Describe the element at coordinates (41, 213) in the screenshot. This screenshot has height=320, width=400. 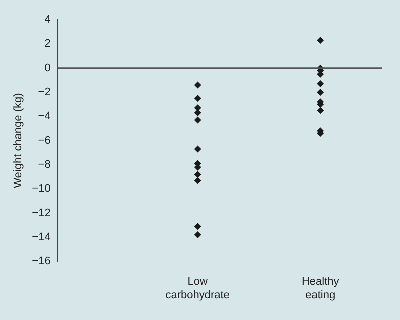
I see `y-tick-label: −12` at that location.